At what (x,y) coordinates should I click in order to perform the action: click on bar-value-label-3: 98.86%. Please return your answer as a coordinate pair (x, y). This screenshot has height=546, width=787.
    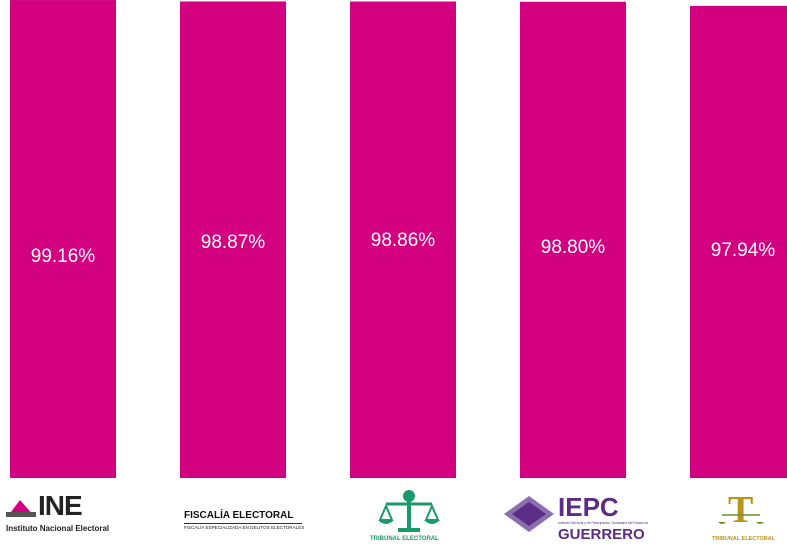
    Looking at the image, I should click on (403, 240).